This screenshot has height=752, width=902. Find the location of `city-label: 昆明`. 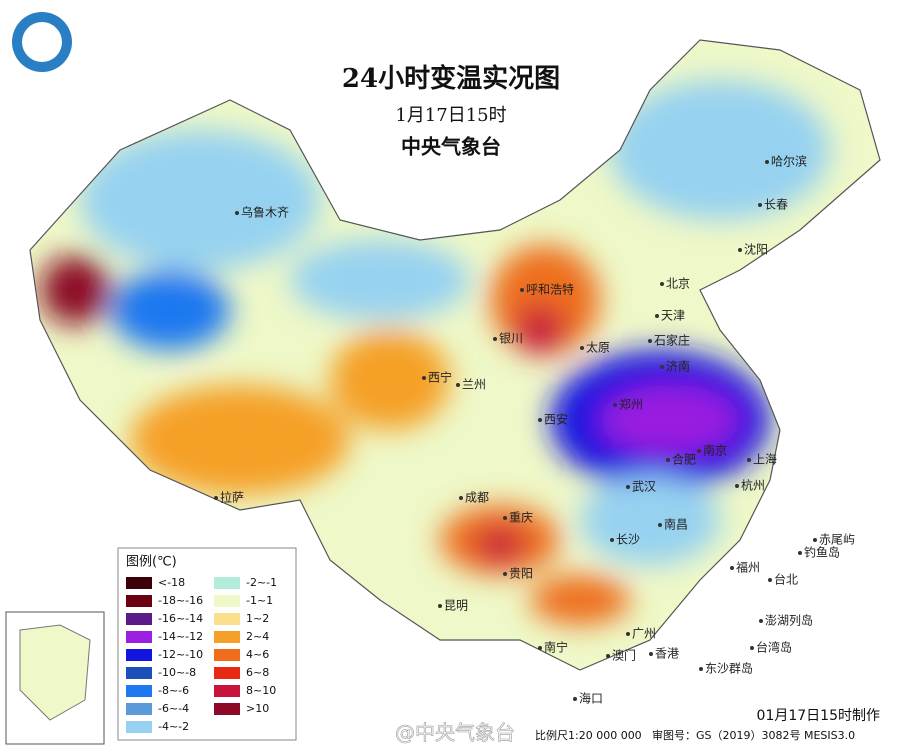

city-label: 昆明 is located at coordinates (456, 606).